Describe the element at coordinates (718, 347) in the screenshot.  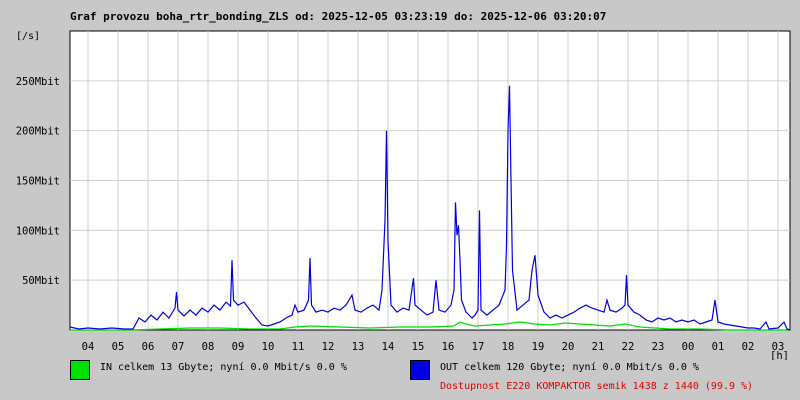
I see `x-tick-label: 01` at that location.